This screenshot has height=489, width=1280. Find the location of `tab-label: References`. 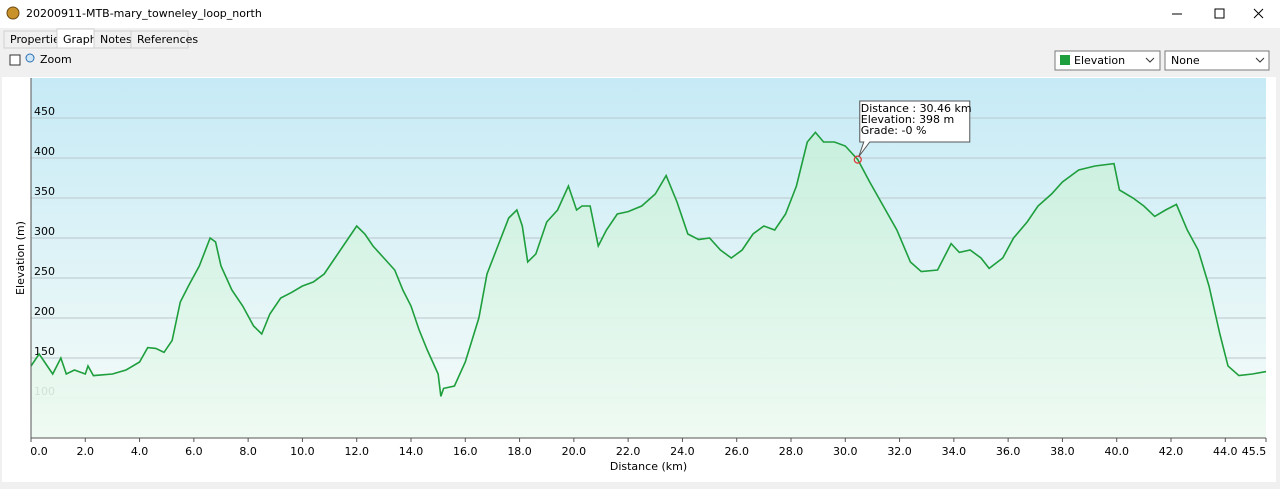

tab-label: References is located at coordinates (167, 39).